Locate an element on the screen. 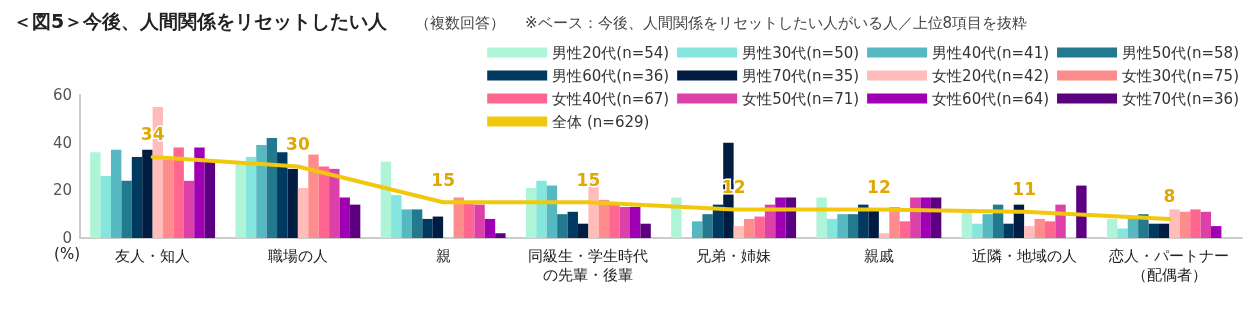 The width and height of the screenshot is (1252, 322). x-tick-label: 職場の人 is located at coordinates (297, 255).